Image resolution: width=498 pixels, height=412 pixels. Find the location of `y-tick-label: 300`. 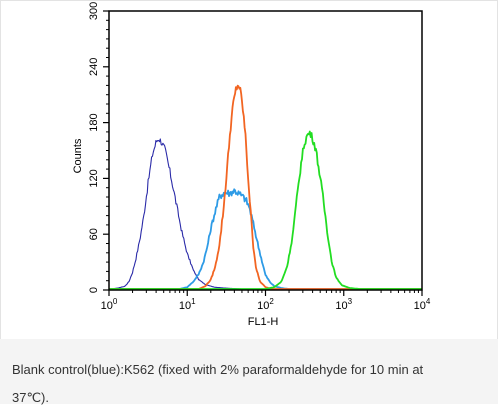

y-tick-label: 300 is located at coordinates (94, 11).